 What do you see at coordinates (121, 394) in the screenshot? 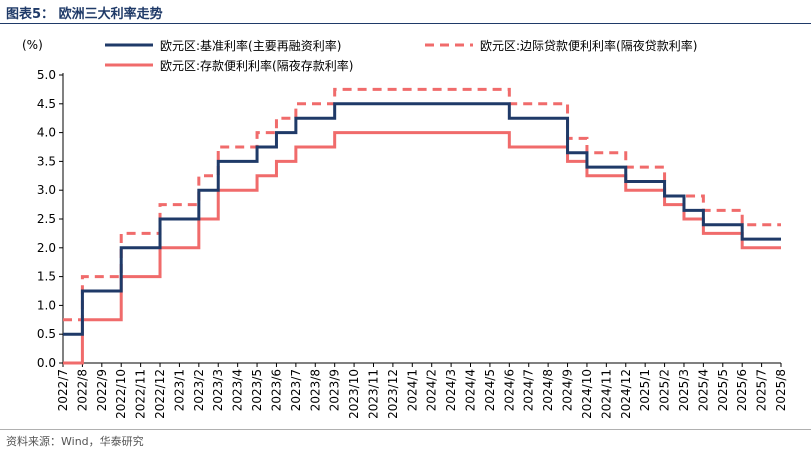
I see `x-tick-label: 2022/10` at bounding box center [121, 394].